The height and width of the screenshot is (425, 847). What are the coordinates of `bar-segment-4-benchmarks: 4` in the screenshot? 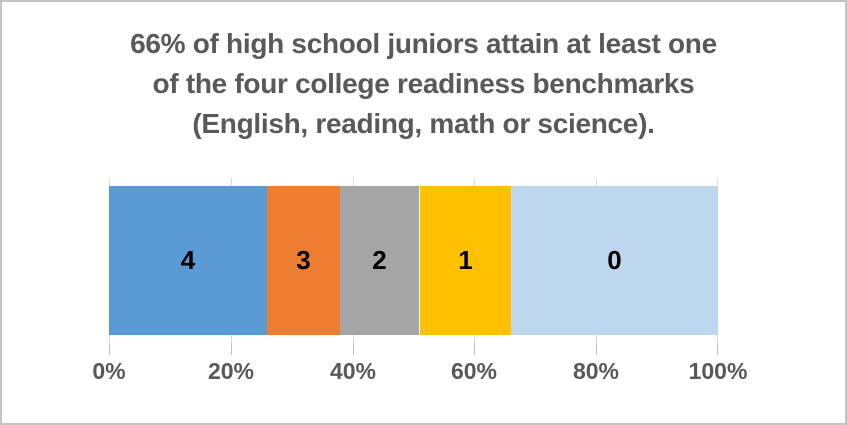 It's located at (188, 260).